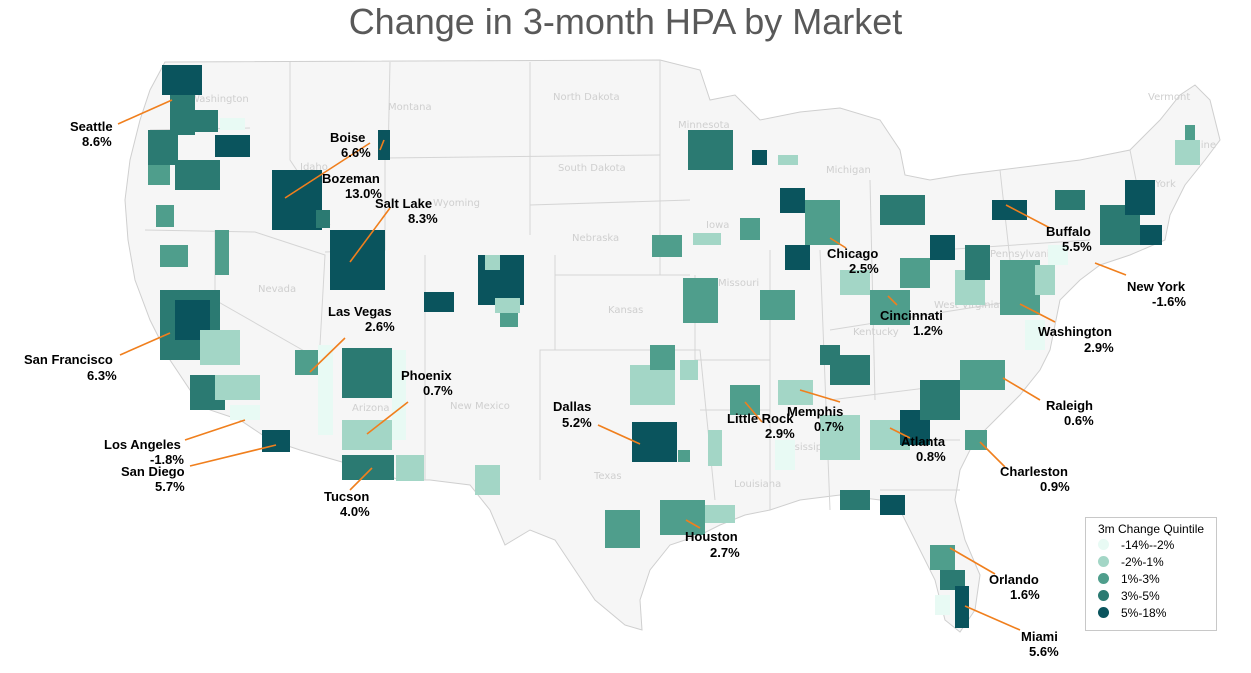 This screenshot has height=673, width=1251. What do you see at coordinates (586, 97) in the screenshot?
I see `state-name-label: North Dakota` at bounding box center [586, 97].